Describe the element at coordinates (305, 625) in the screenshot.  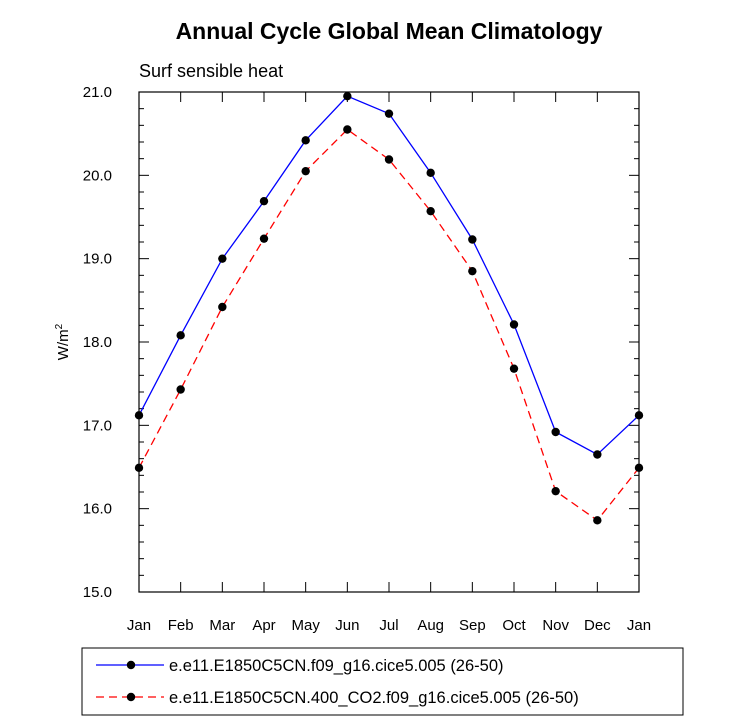
I see `x-tick-label: May` at that location.